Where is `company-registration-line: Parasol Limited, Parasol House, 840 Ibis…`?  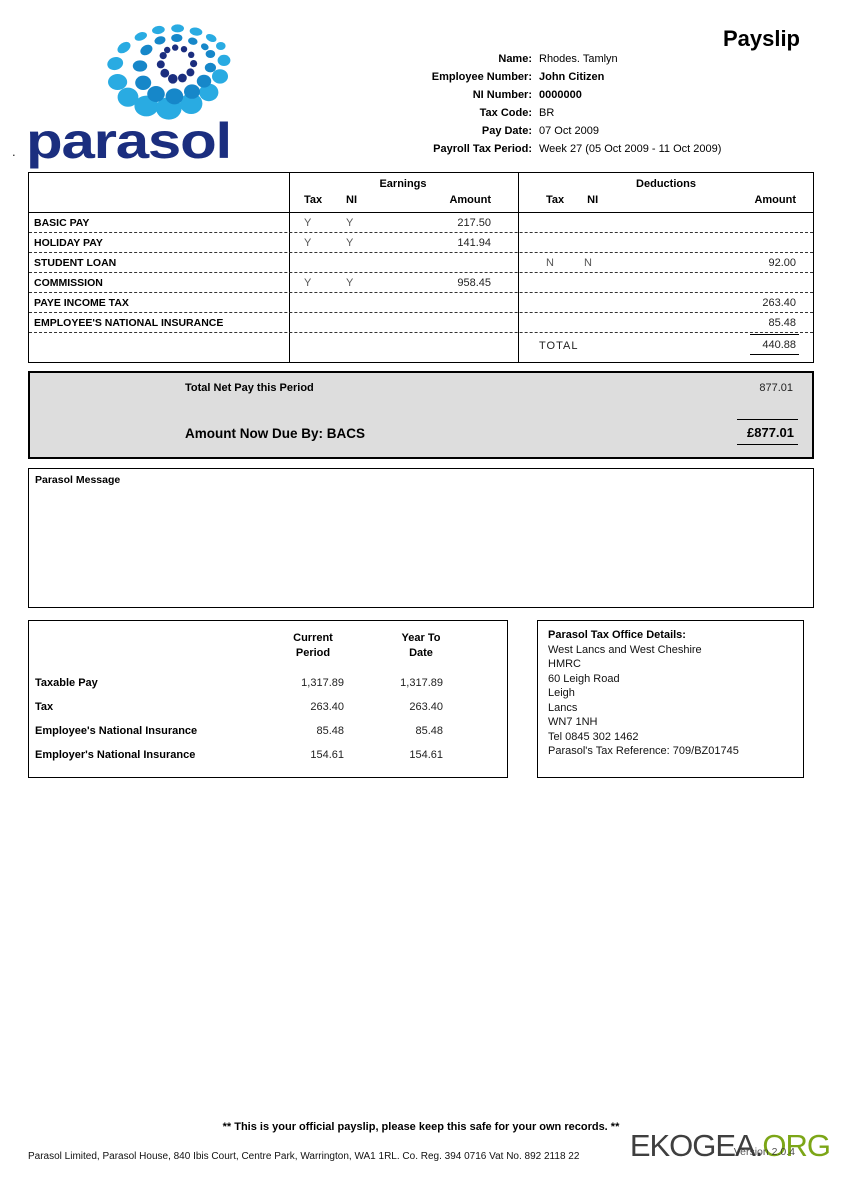 company-registration-line: Parasol Limited, Parasol House, 840 Ibis… is located at coordinates (304, 1156).